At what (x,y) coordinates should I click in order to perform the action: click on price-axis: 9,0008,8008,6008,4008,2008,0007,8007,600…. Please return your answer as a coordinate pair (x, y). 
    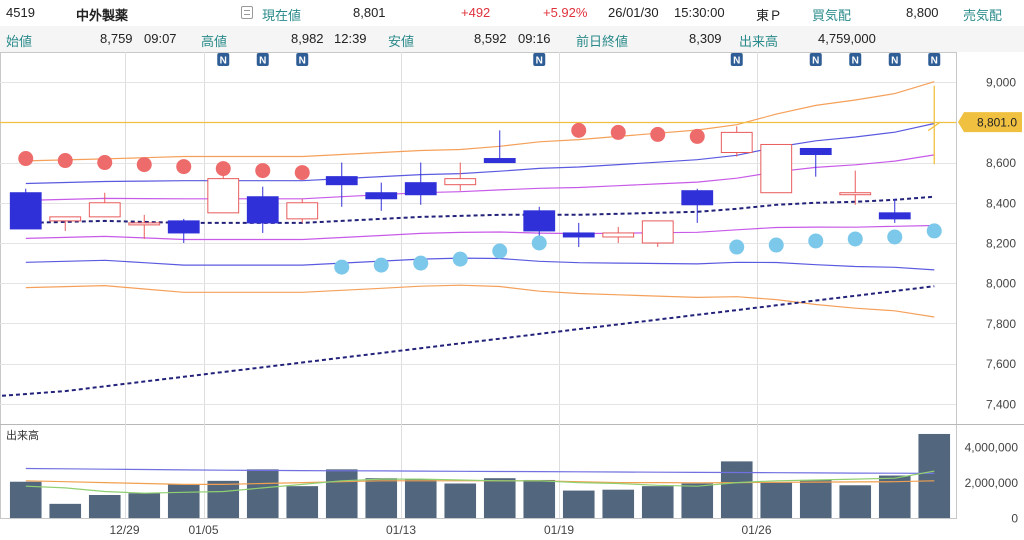
    Looking at the image, I should click on (990, 243).